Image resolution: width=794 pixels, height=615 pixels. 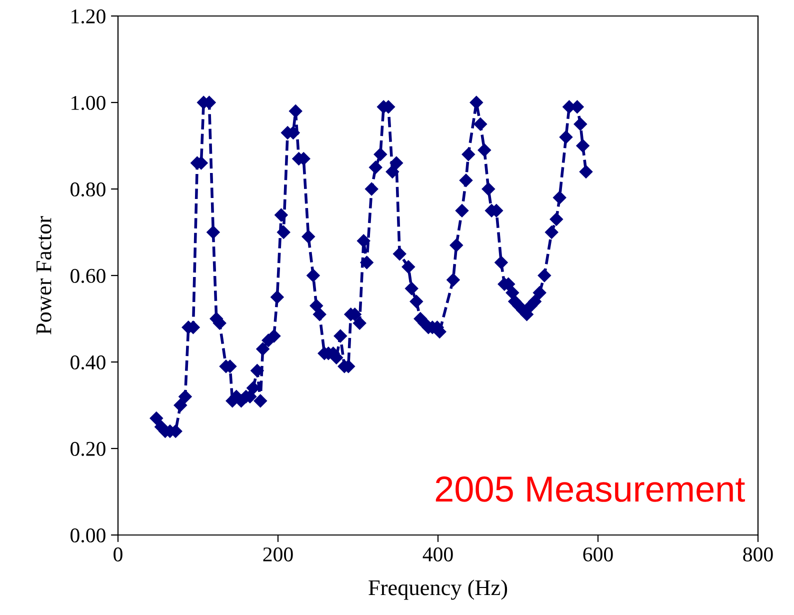 What do you see at coordinates (89, 103) in the screenshot?
I see `y-tick-label: 1.00` at bounding box center [89, 103].